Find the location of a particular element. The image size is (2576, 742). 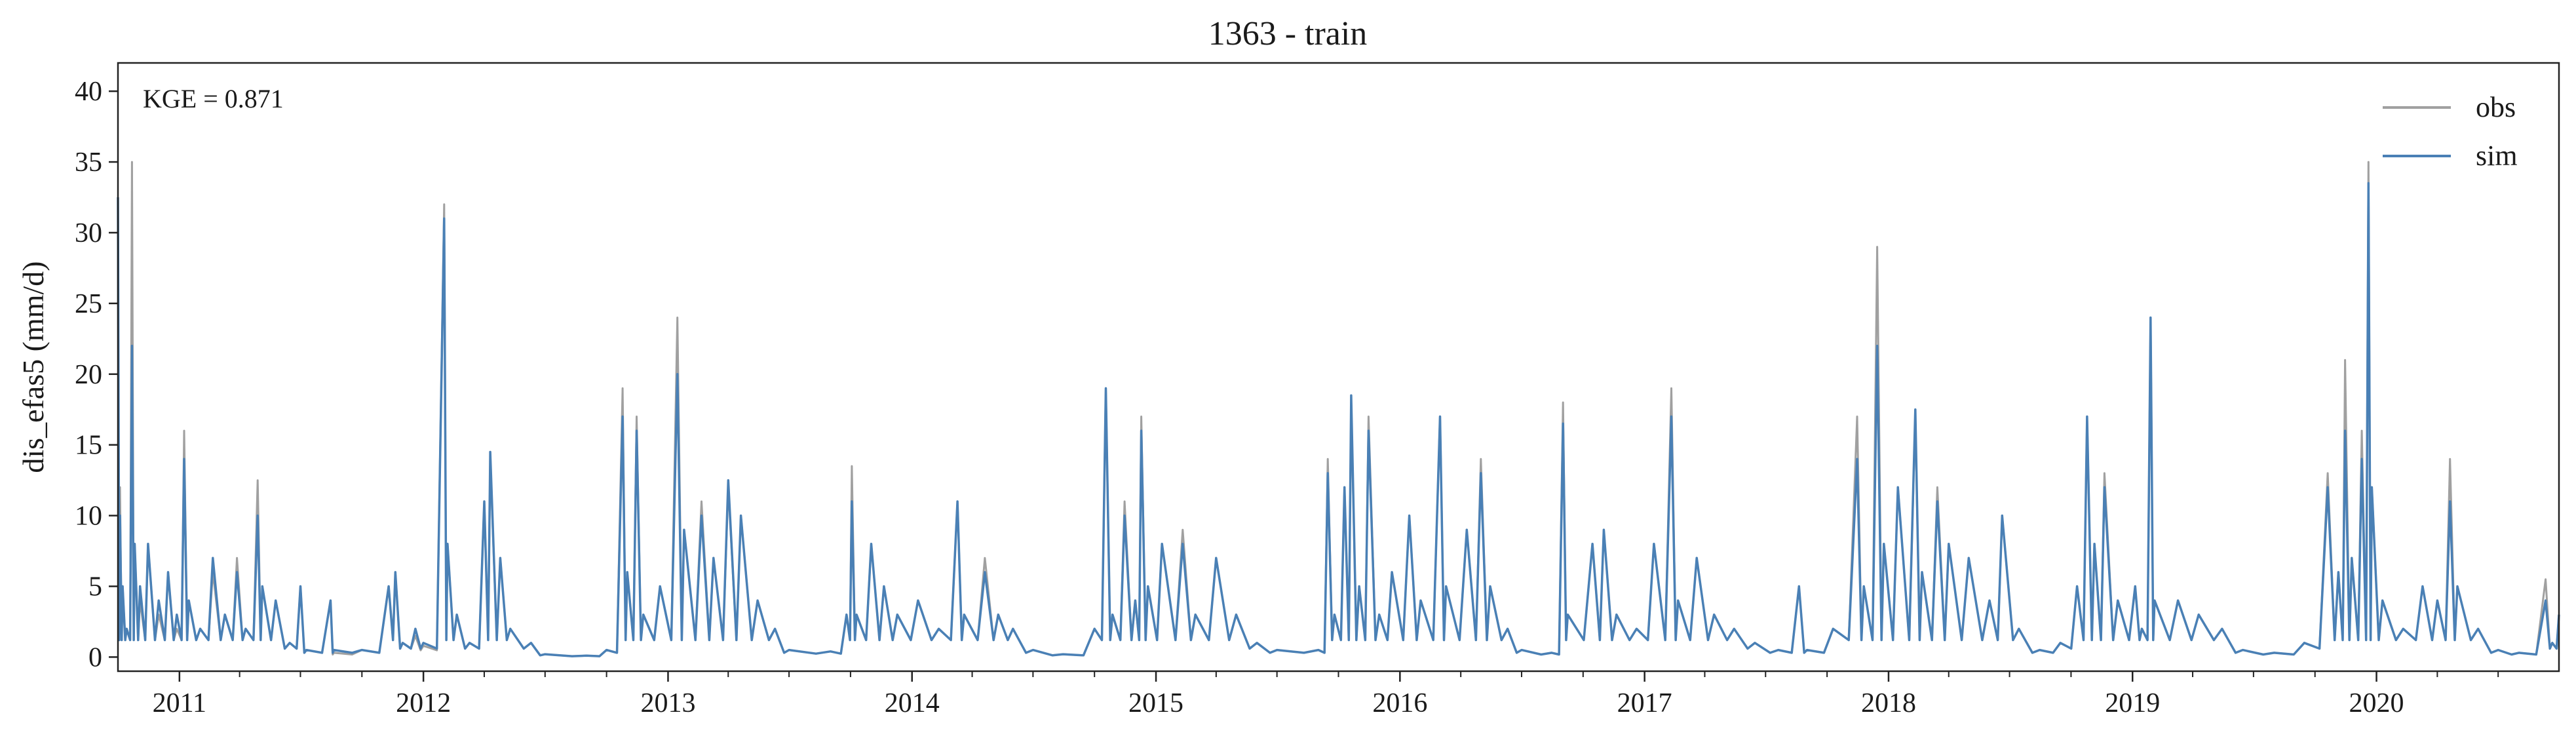

x-tick-label: 2012 is located at coordinates (423, 703).